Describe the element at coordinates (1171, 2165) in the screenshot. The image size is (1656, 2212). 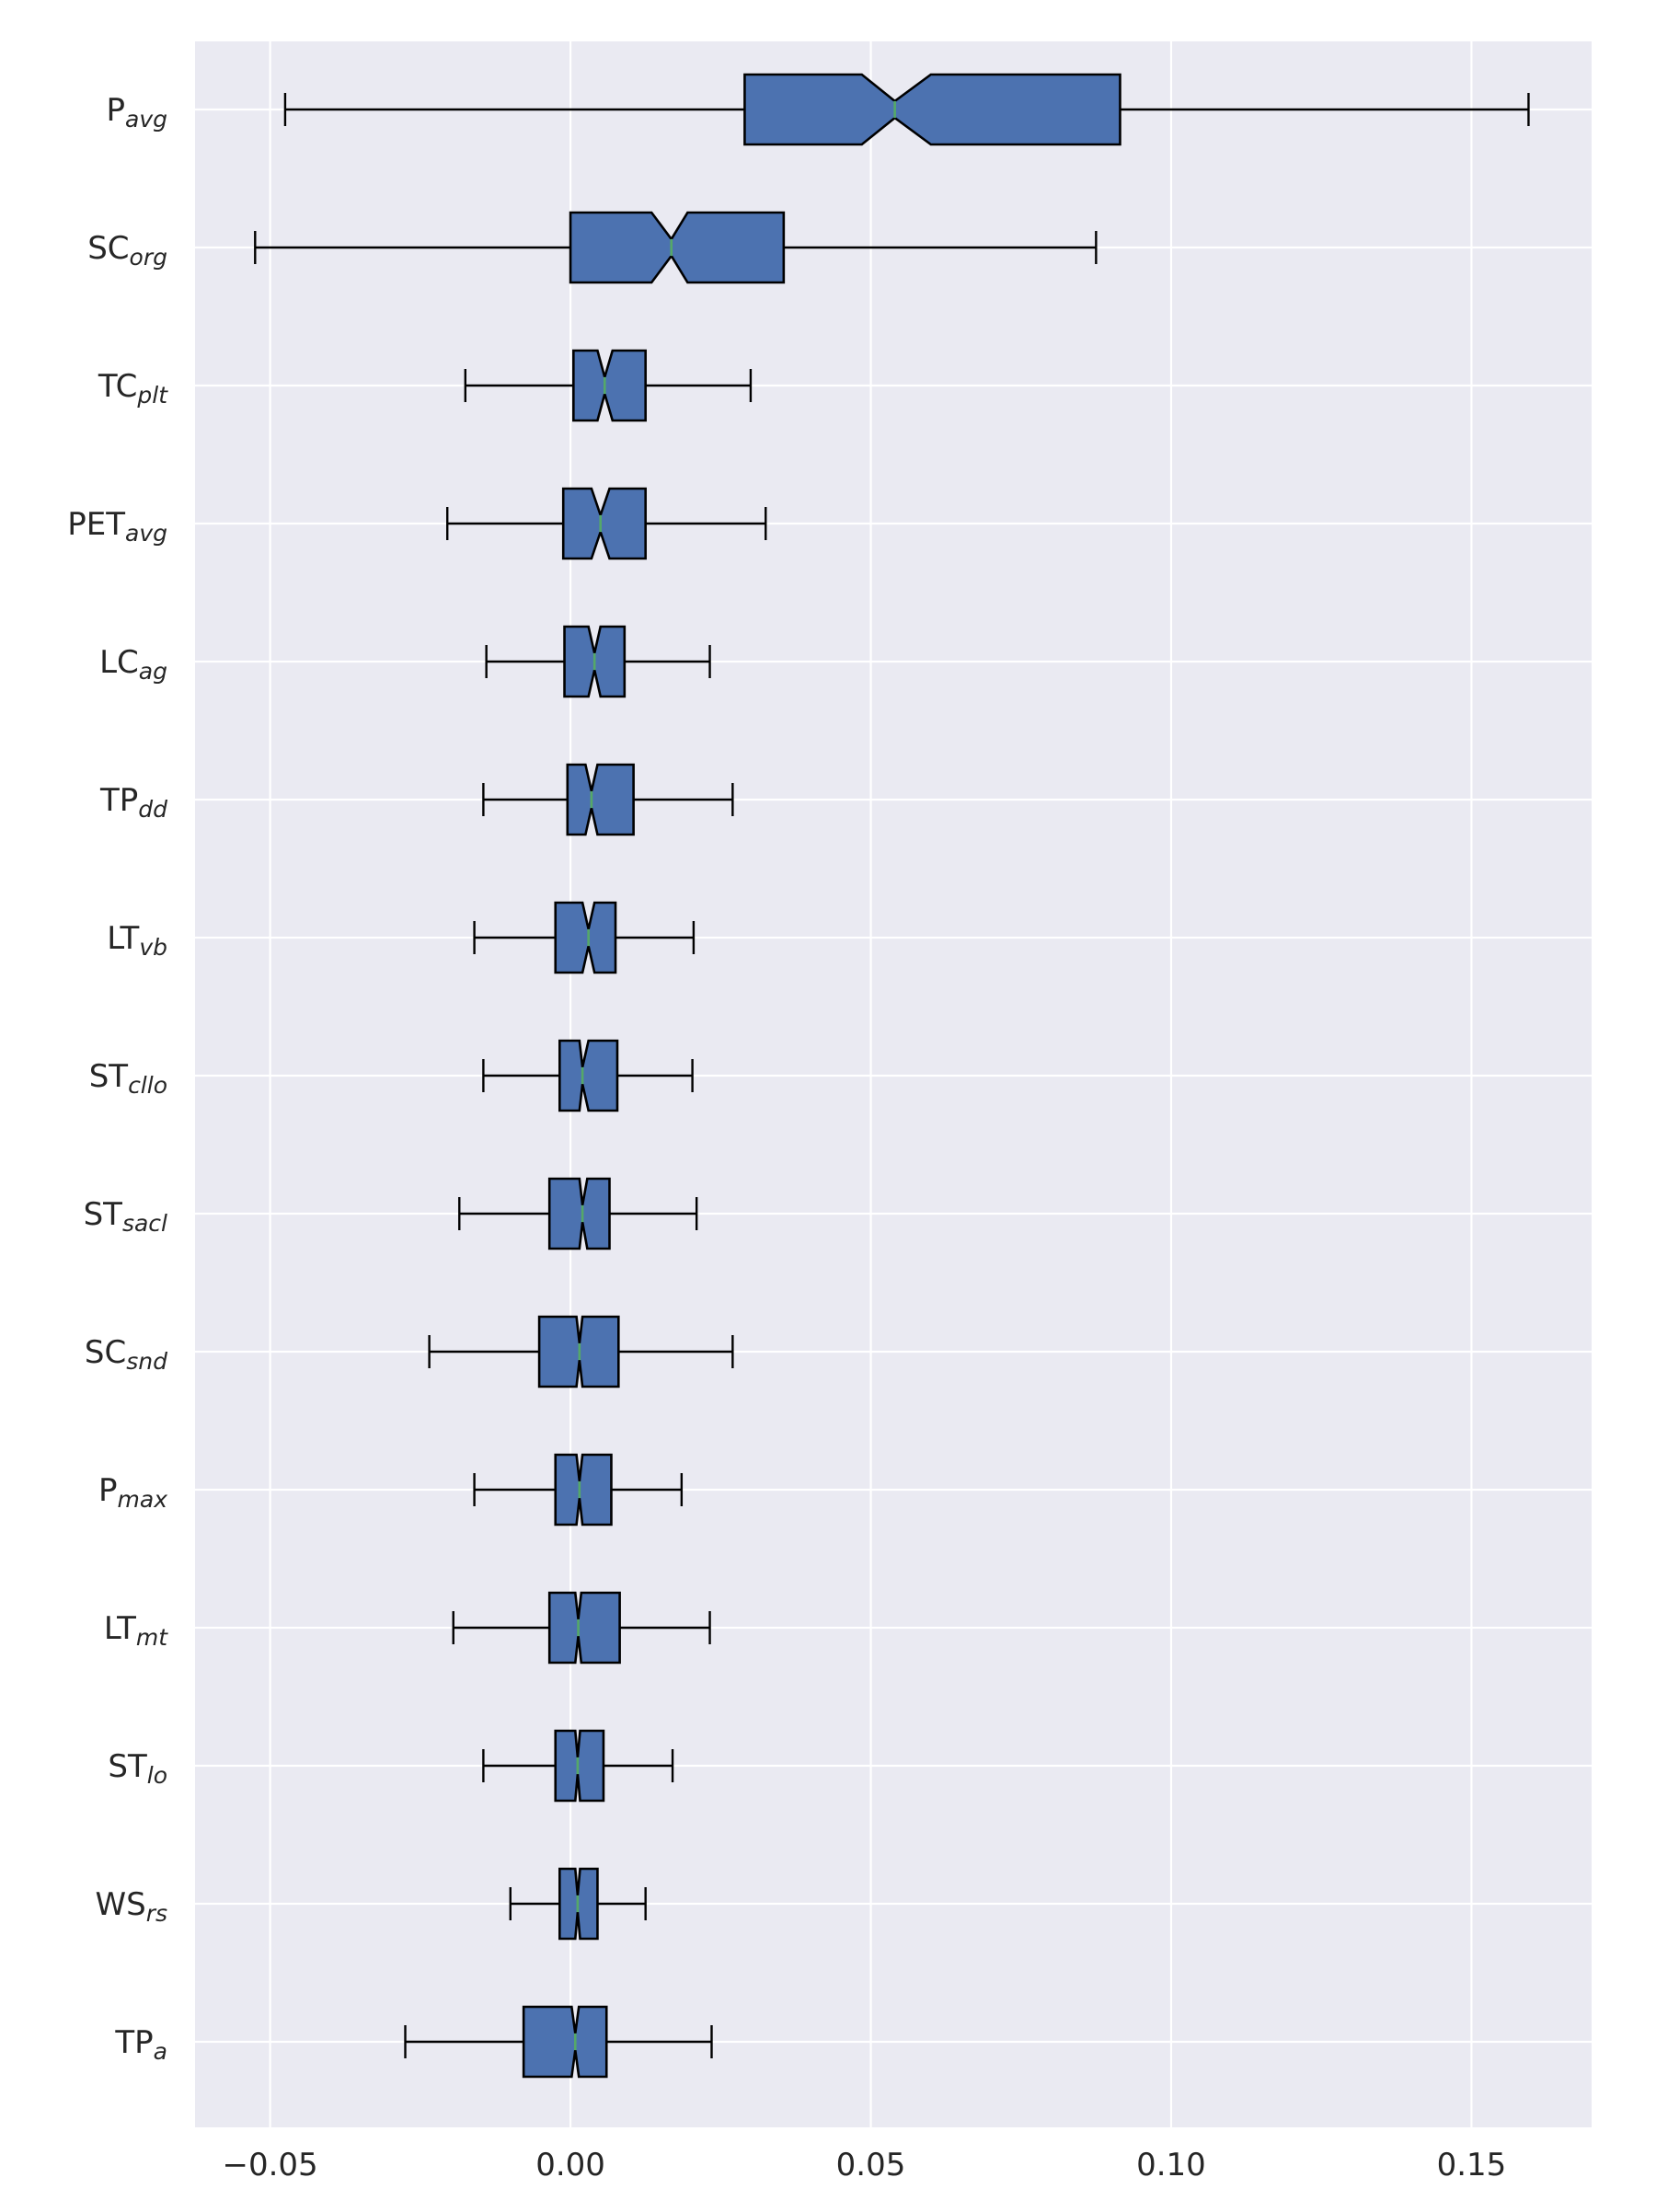
I see `x-tick-label: 0.10` at that location.